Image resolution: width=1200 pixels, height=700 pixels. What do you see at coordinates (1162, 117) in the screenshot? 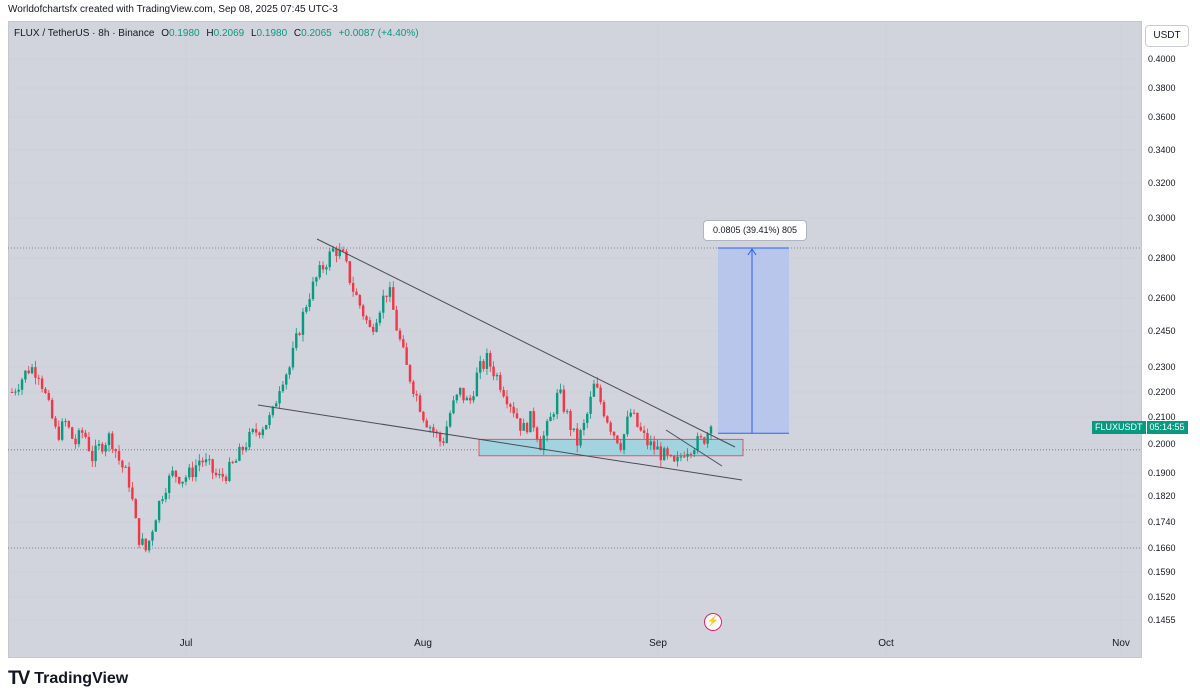
I see `price-tick-label: 0.3600` at bounding box center [1162, 117].